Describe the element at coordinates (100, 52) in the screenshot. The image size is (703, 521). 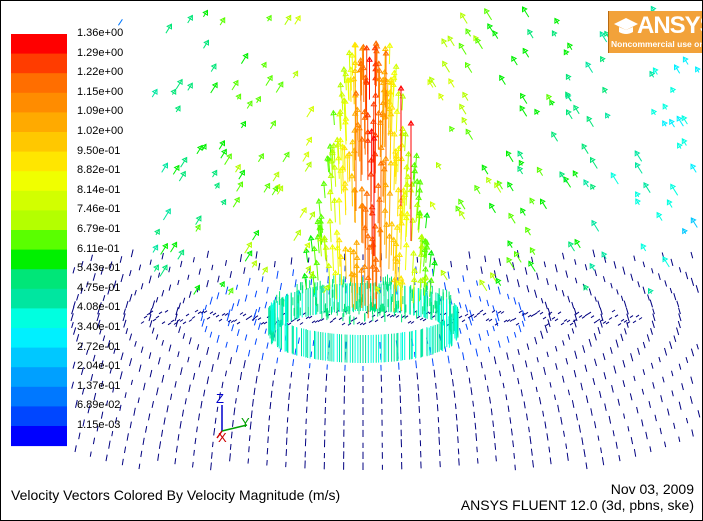
I see `legend-tick-label: 1.29e+00` at that location.